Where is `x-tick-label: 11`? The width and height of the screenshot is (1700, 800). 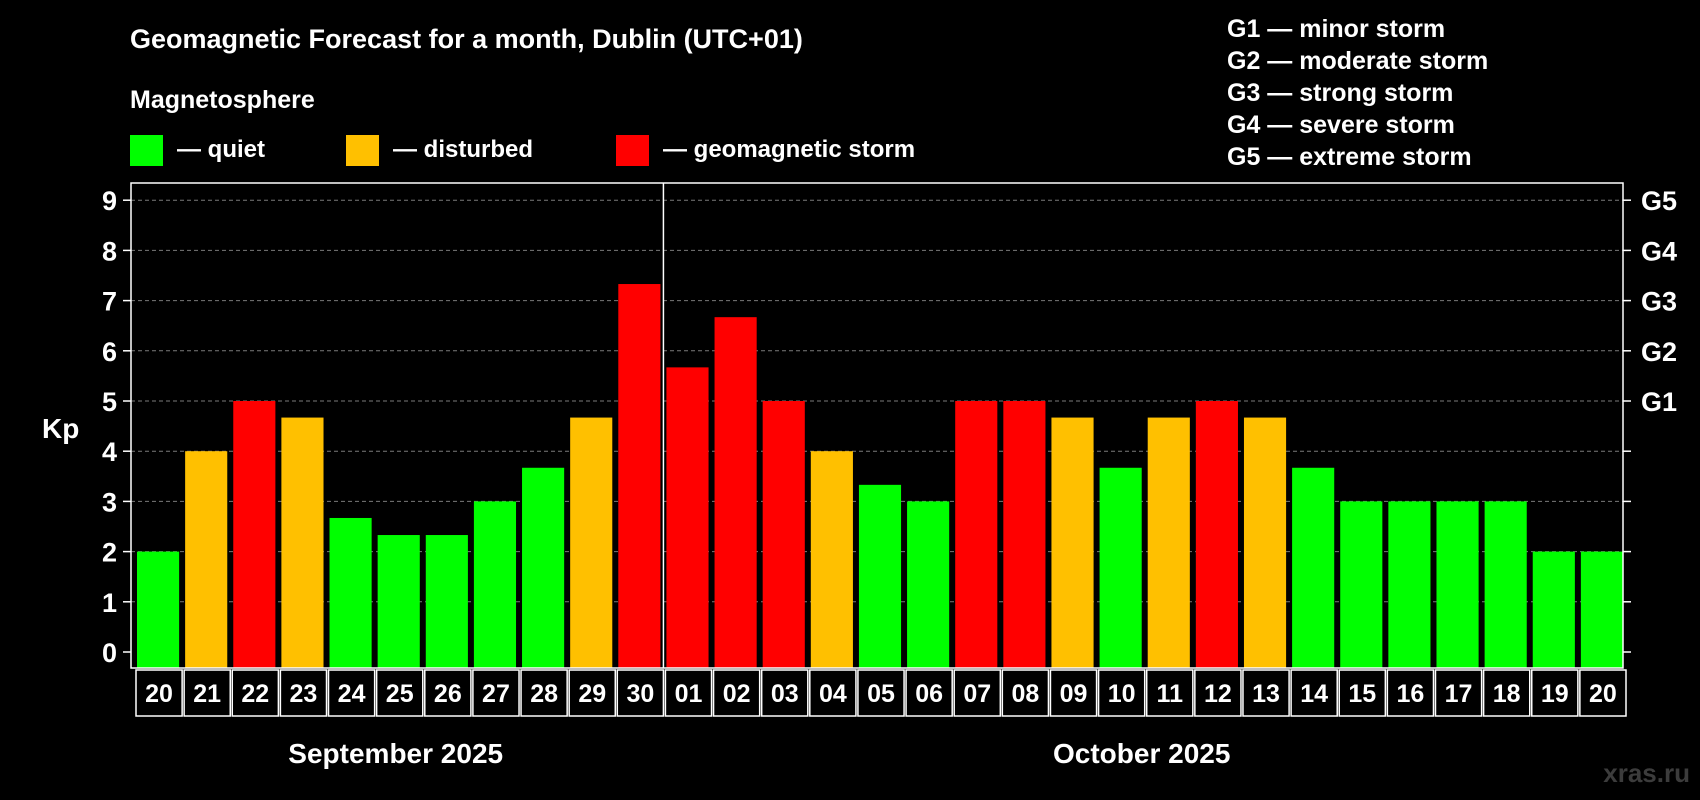
x-tick-label: 11 is located at coordinates (1170, 694).